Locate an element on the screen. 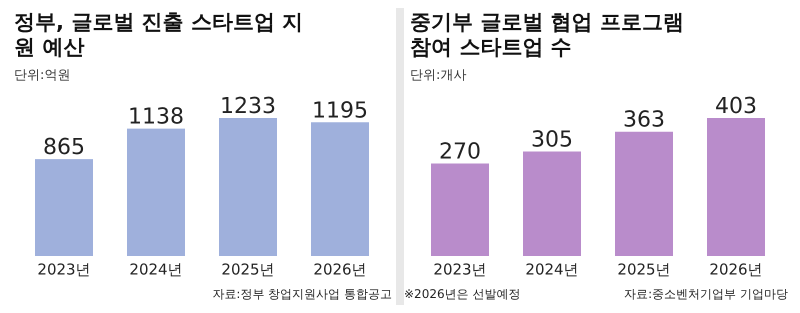  text: 자료:정부 창업지원사업 통합공고 is located at coordinates (302, 294).